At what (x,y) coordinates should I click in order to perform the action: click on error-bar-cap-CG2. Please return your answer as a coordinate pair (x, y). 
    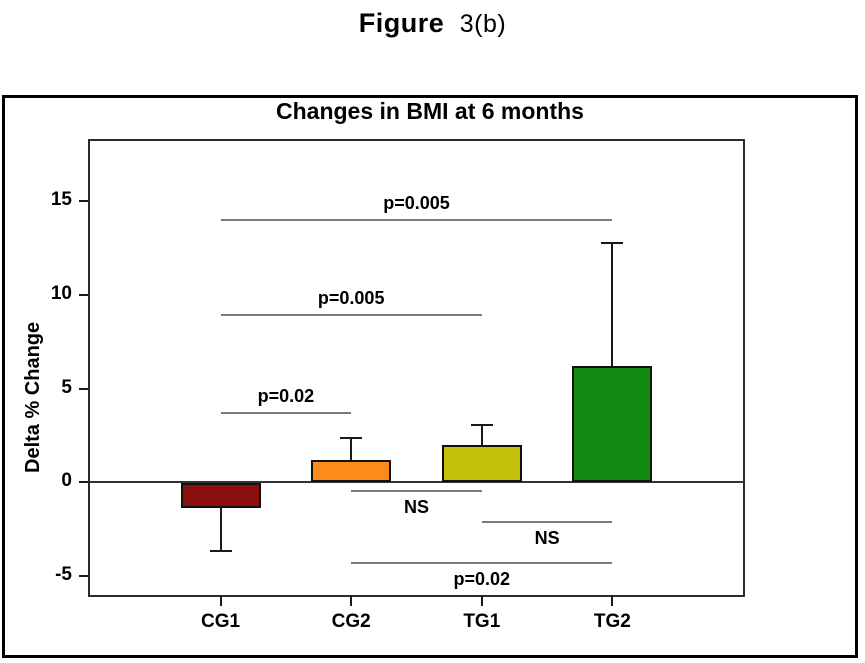
    Looking at the image, I should click on (351, 438).